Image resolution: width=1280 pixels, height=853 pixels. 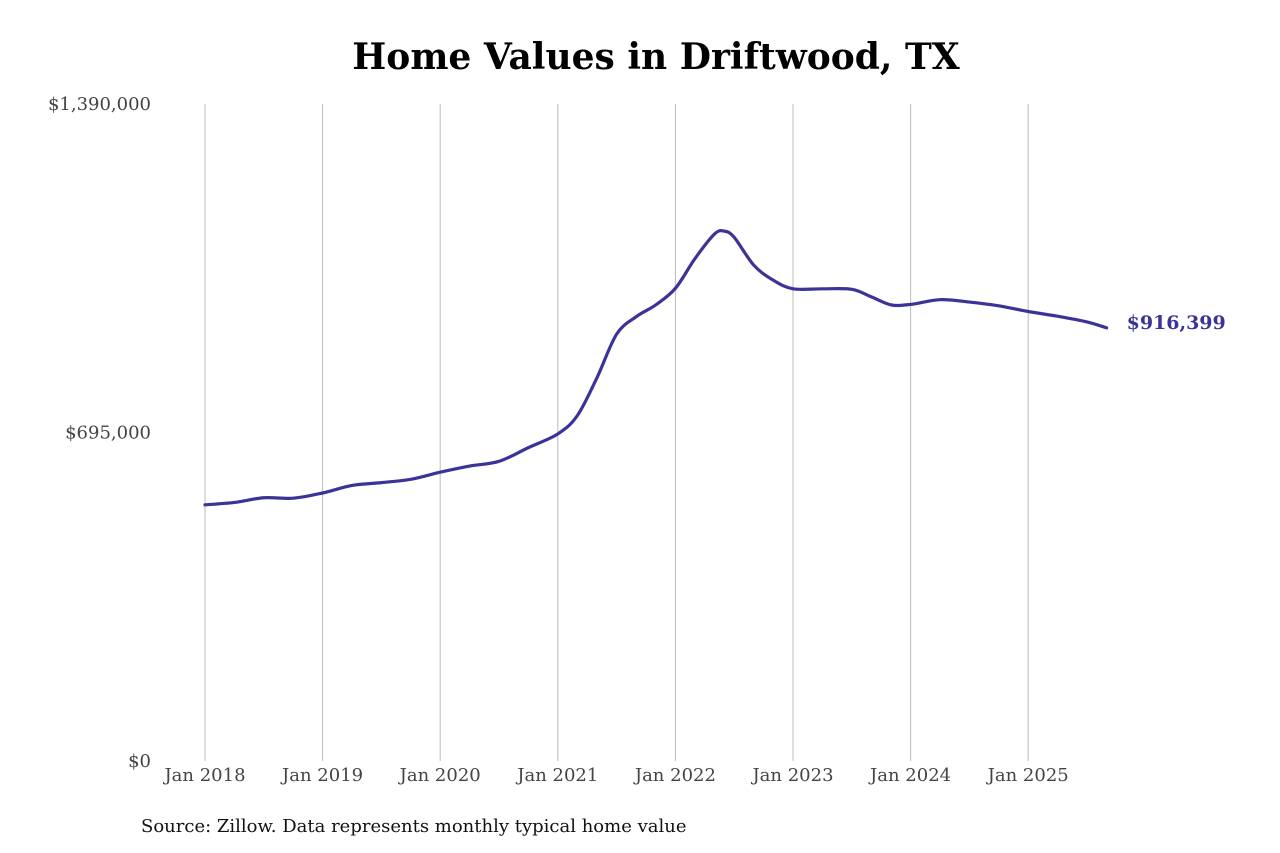 I want to click on y-axis-ticks: $0 $695,000 $1,390,000, so click(x=99, y=433).